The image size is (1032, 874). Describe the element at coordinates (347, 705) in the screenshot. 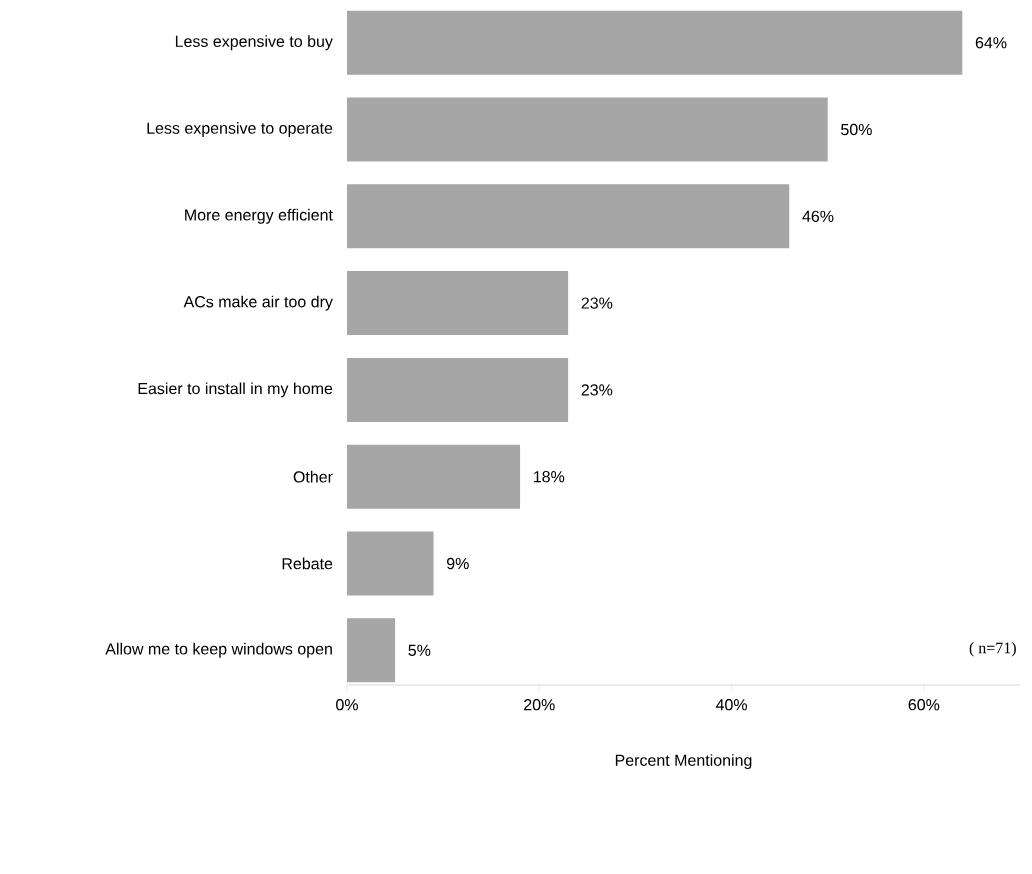

I see `x-tick-label: 0%` at that location.